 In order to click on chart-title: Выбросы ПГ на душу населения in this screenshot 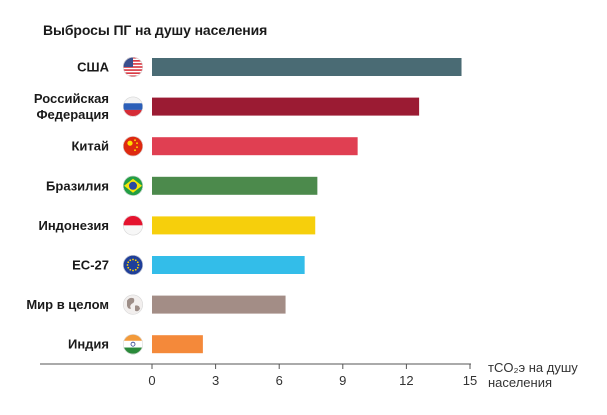, I will do `click(155, 30)`.